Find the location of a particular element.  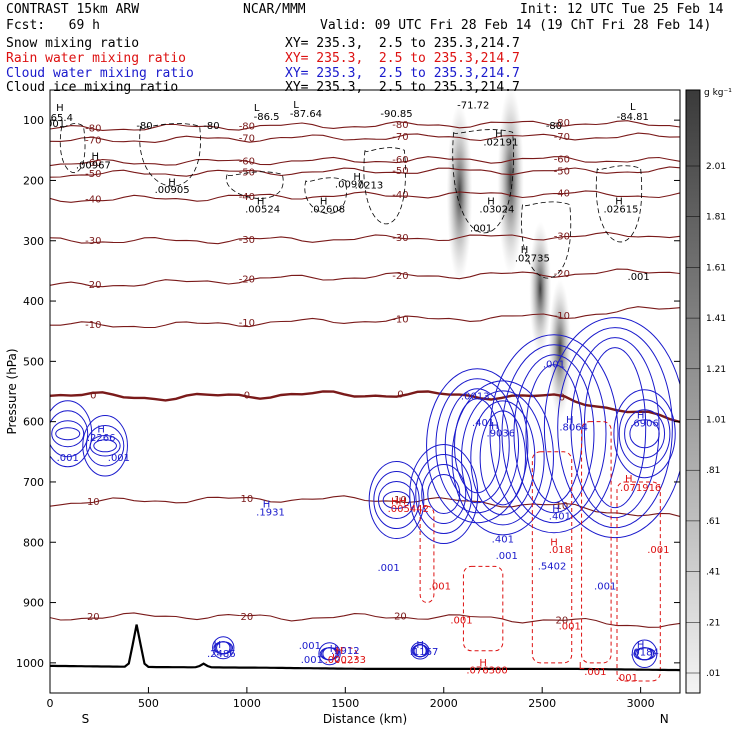

contour-label: .02735 is located at coordinates (532, 258).